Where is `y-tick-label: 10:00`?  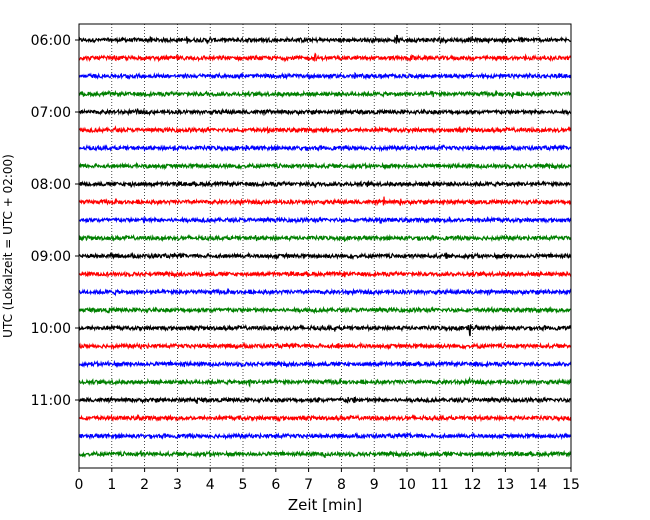 y-tick-label: 10:00 is located at coordinates (51, 329).